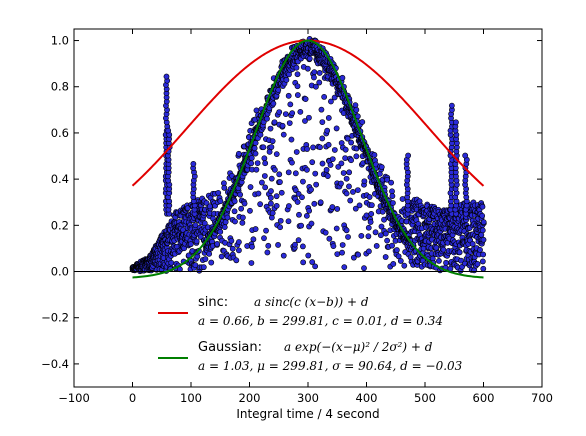 This screenshot has height=436, width=586. I want to click on x-tick-label: 100, so click(191, 398).